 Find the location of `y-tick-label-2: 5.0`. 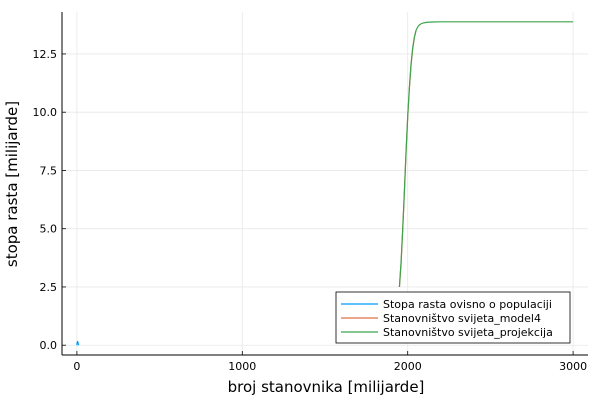

y-tick-label-2: 5.0 is located at coordinates (49, 229).